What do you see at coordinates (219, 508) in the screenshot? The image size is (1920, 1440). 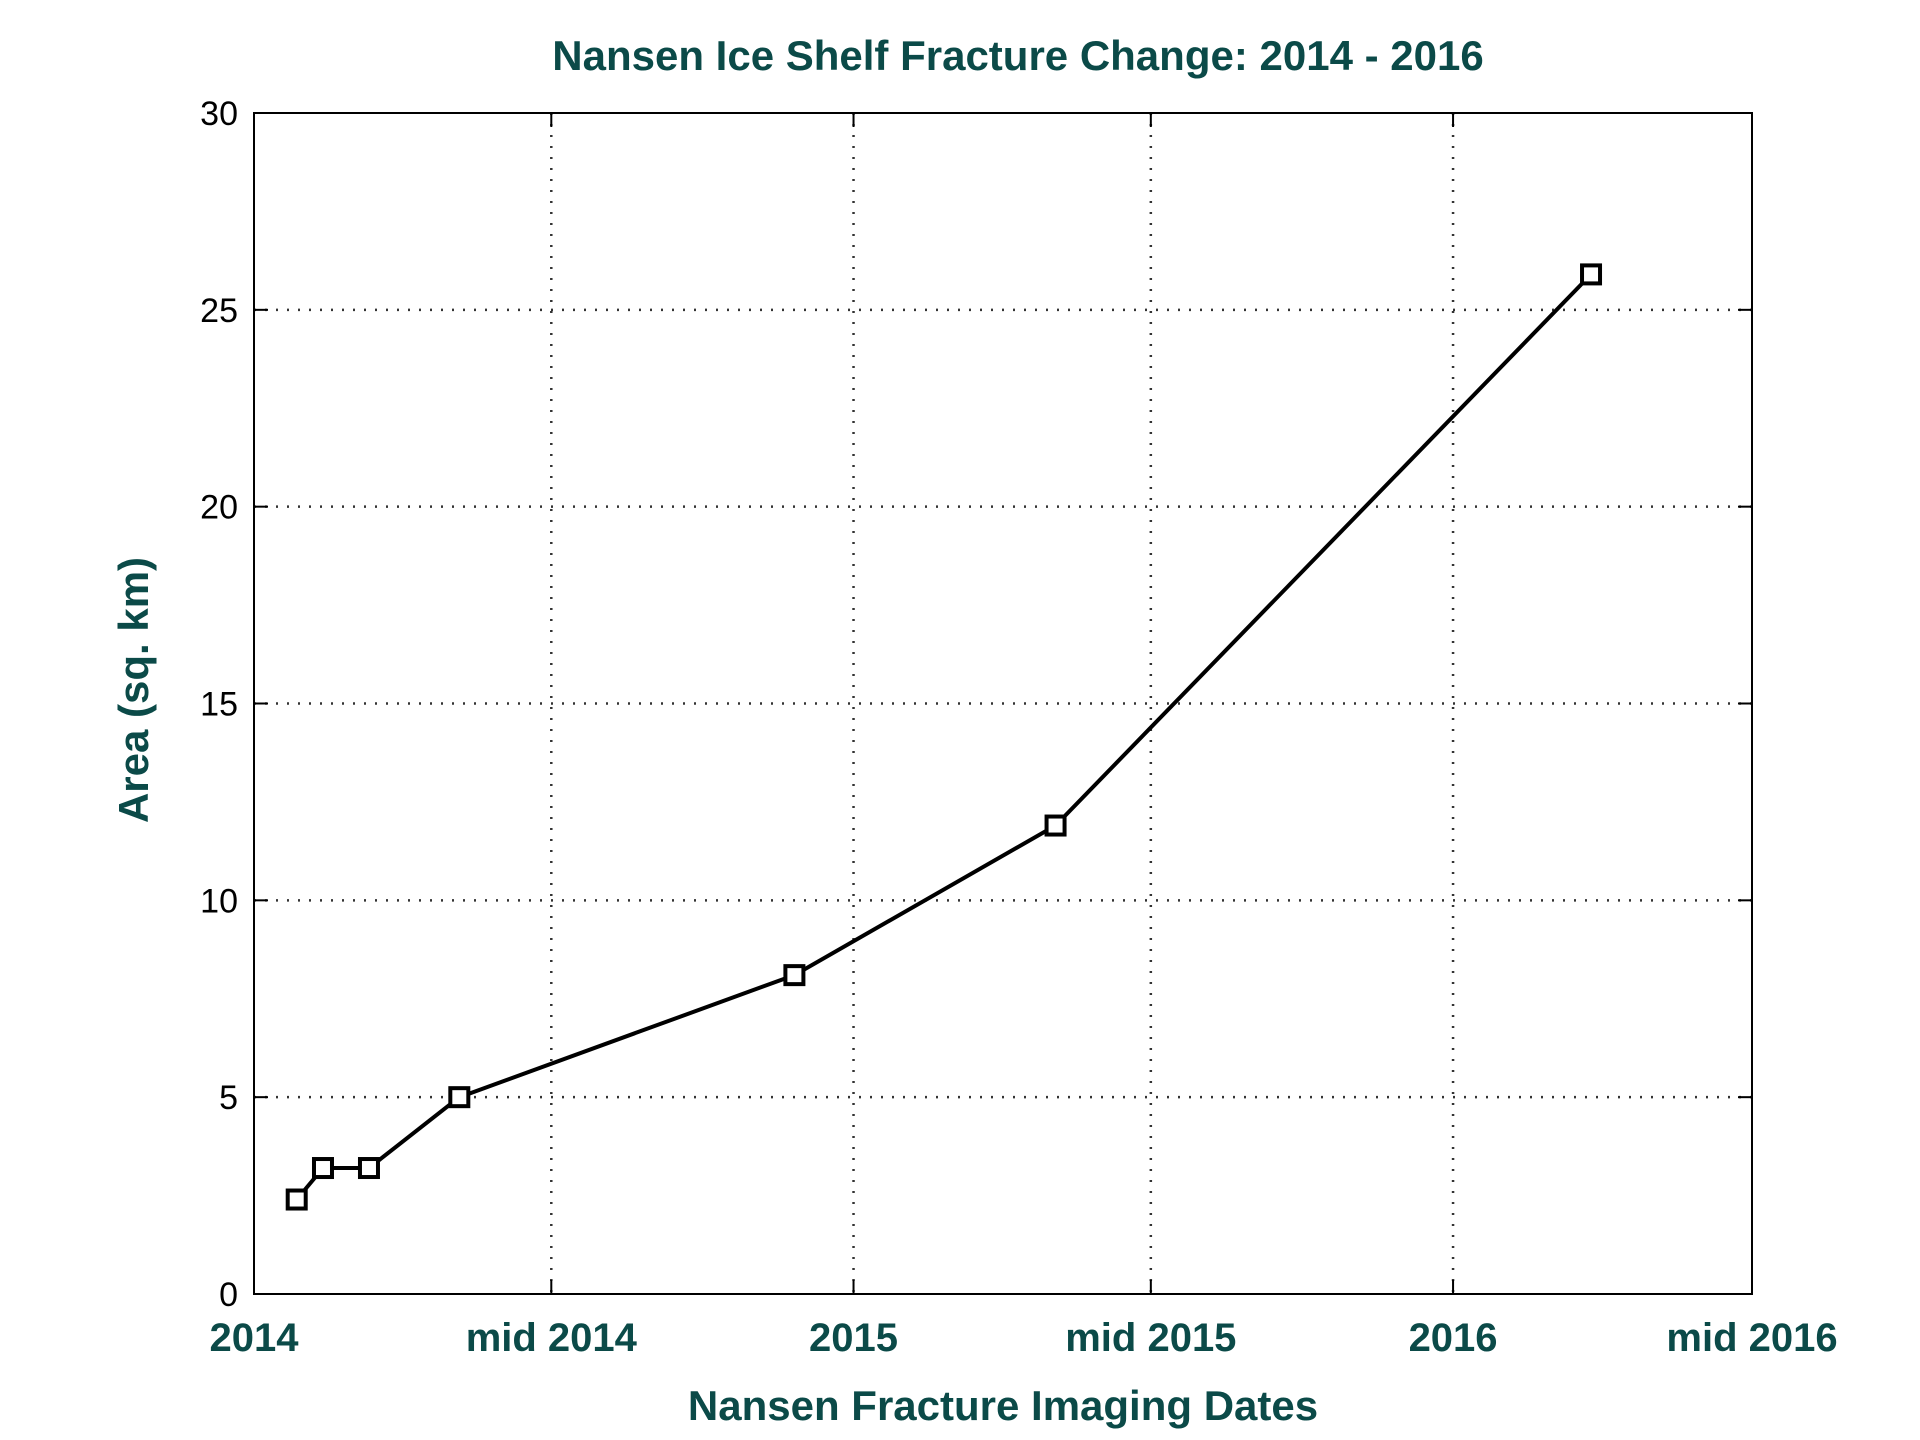 I see `y-tick-label: 20` at bounding box center [219, 508].